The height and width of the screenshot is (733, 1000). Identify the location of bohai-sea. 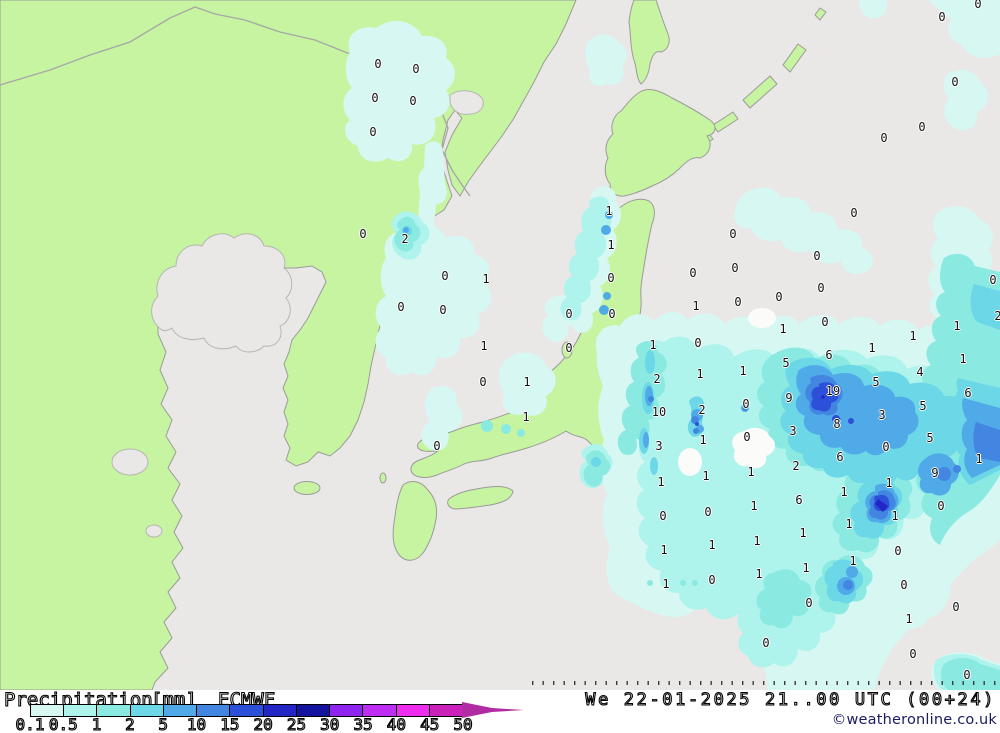
(222, 293).